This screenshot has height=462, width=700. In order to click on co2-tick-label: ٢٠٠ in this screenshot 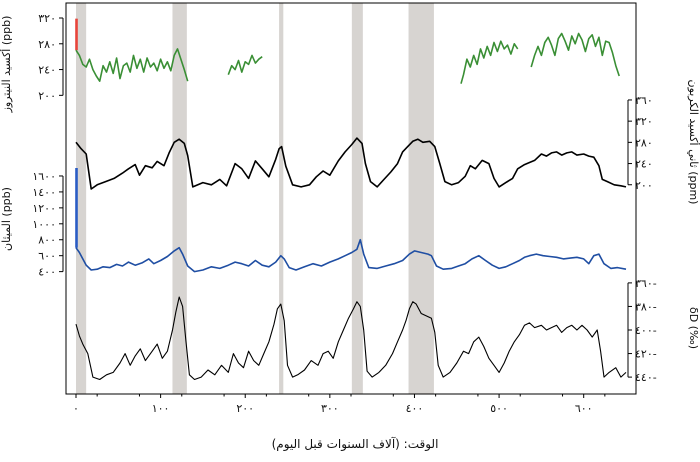, I will do `click(644, 185)`.